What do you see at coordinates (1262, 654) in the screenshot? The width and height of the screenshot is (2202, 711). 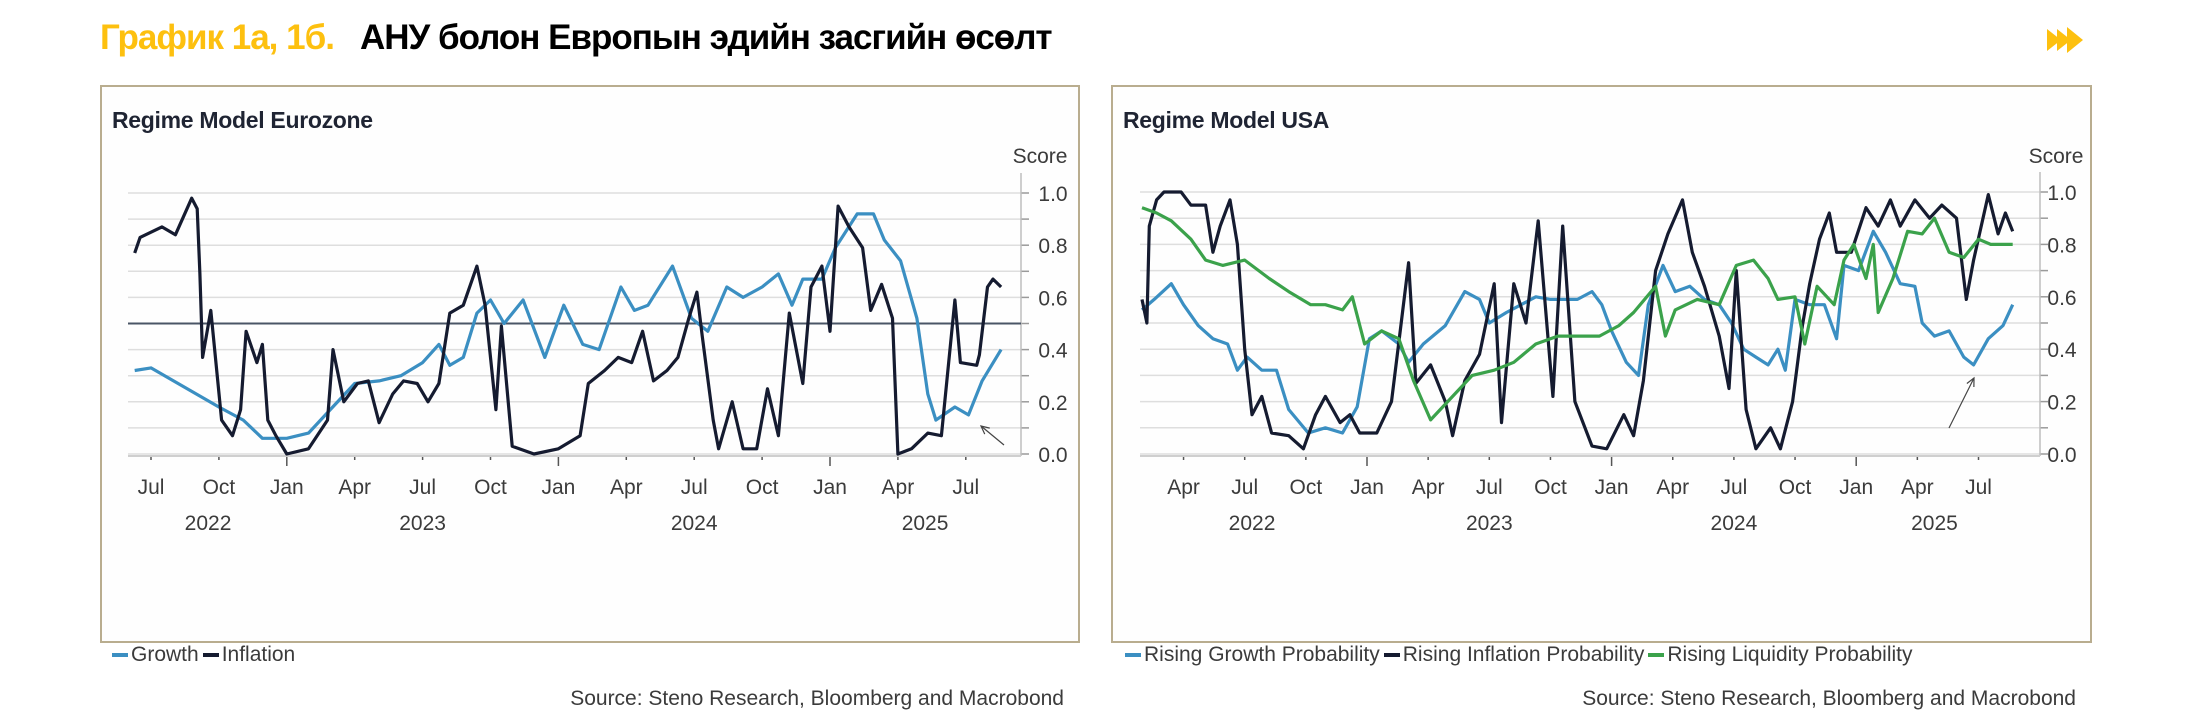 I see `legend-label: Rising Growth Probability` at bounding box center [1262, 654].